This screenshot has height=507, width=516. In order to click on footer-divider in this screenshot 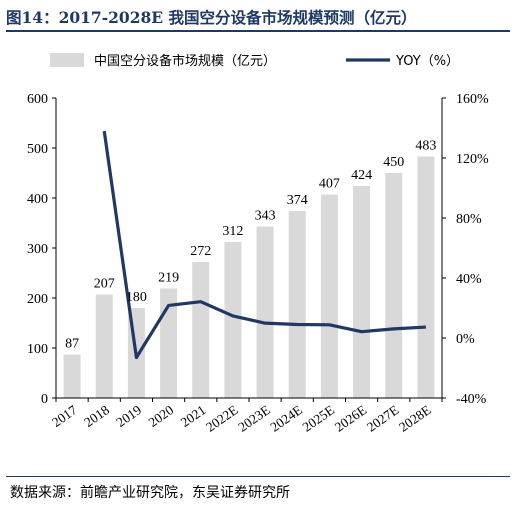, I will do `click(258, 476)`.